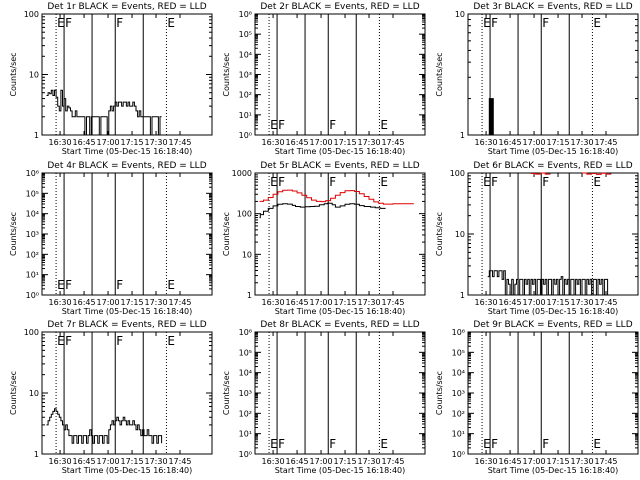 The image size is (640, 480). I want to click on chart-3-x-tick-label-4: 17:15, so click(558, 142).